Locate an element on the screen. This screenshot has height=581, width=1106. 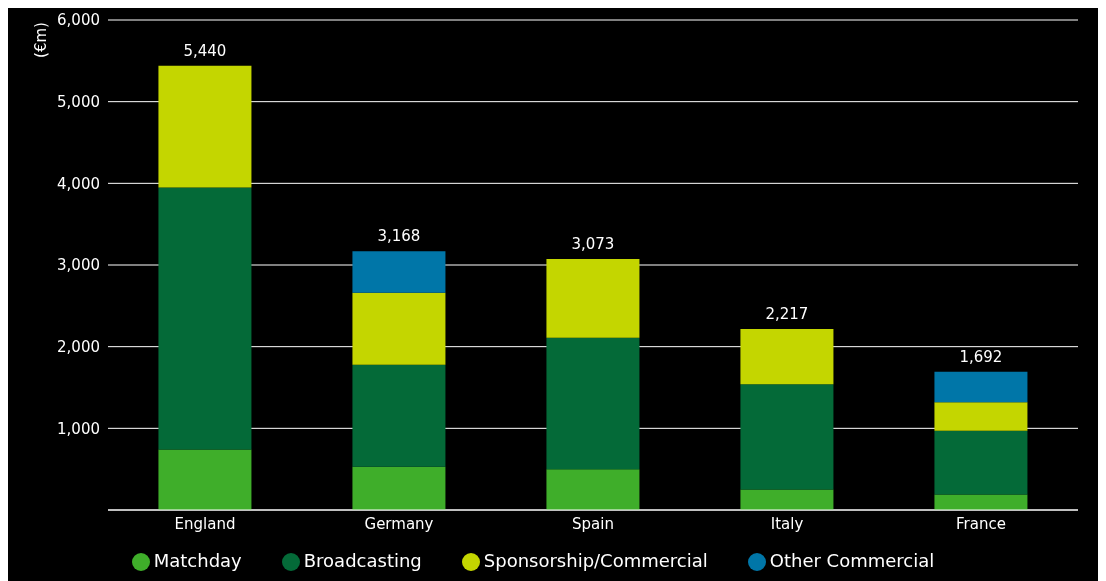
y-tick-label: 2,000 is located at coordinates (78, 346).